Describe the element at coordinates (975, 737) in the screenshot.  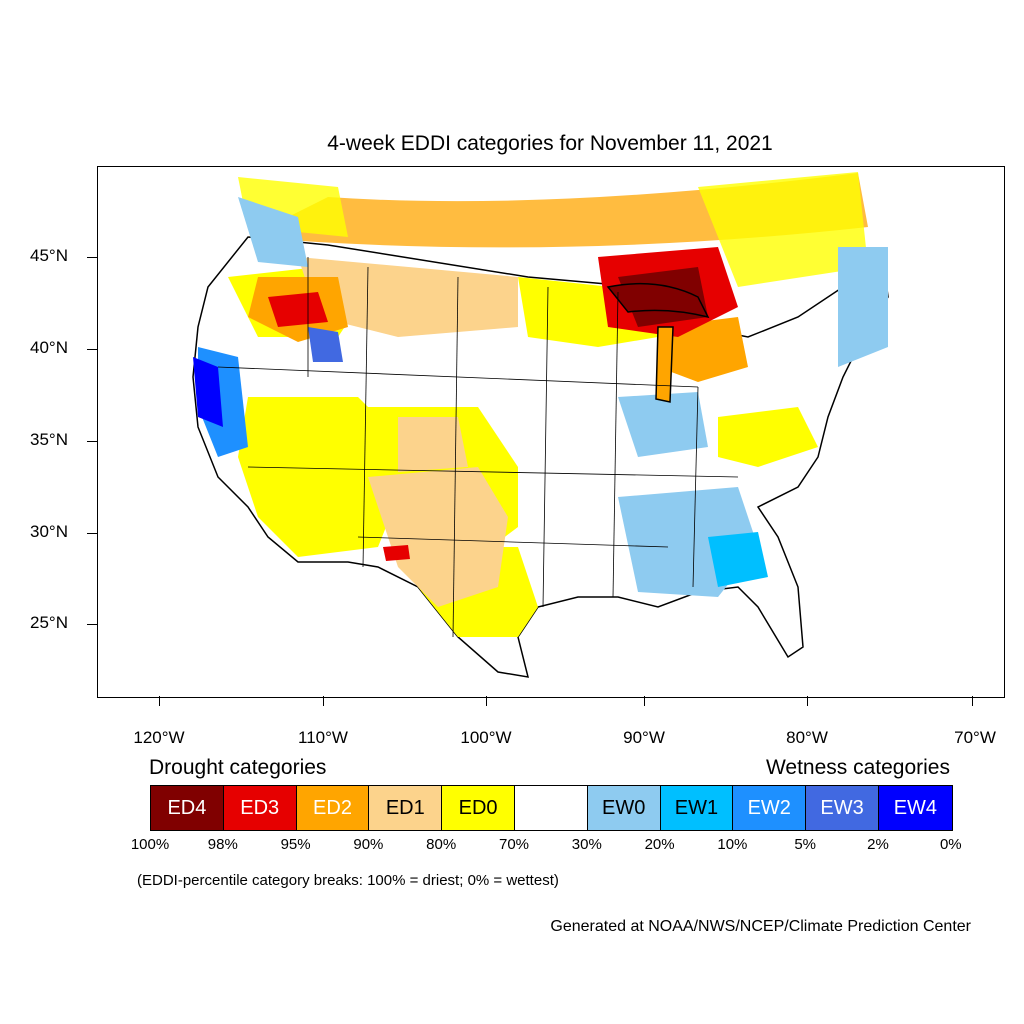
I see `lon-label-70: 70°W` at that location.